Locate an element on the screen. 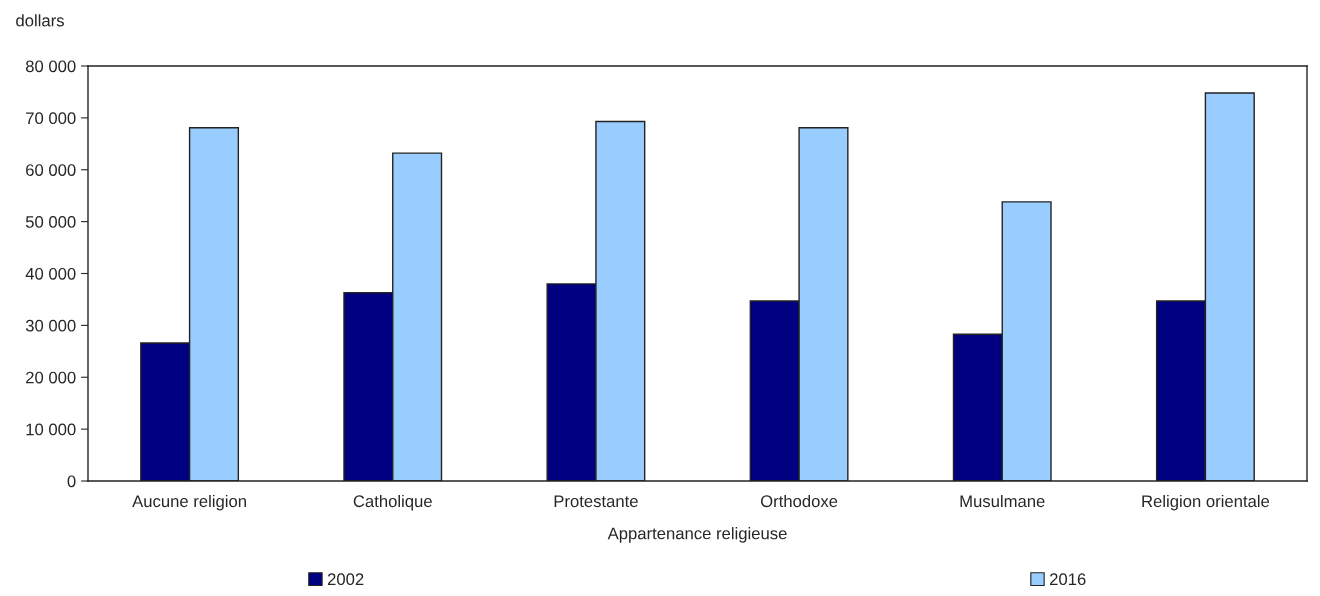 The width and height of the screenshot is (1320, 596). y-tick-label: 20 000 is located at coordinates (51, 377).